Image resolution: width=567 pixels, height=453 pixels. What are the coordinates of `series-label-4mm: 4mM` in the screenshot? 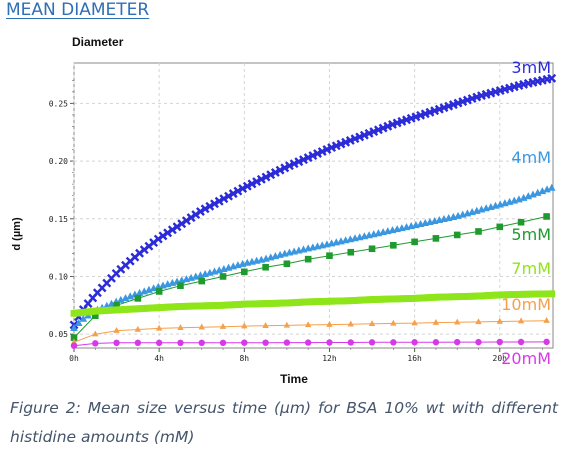 It's located at (531, 157).